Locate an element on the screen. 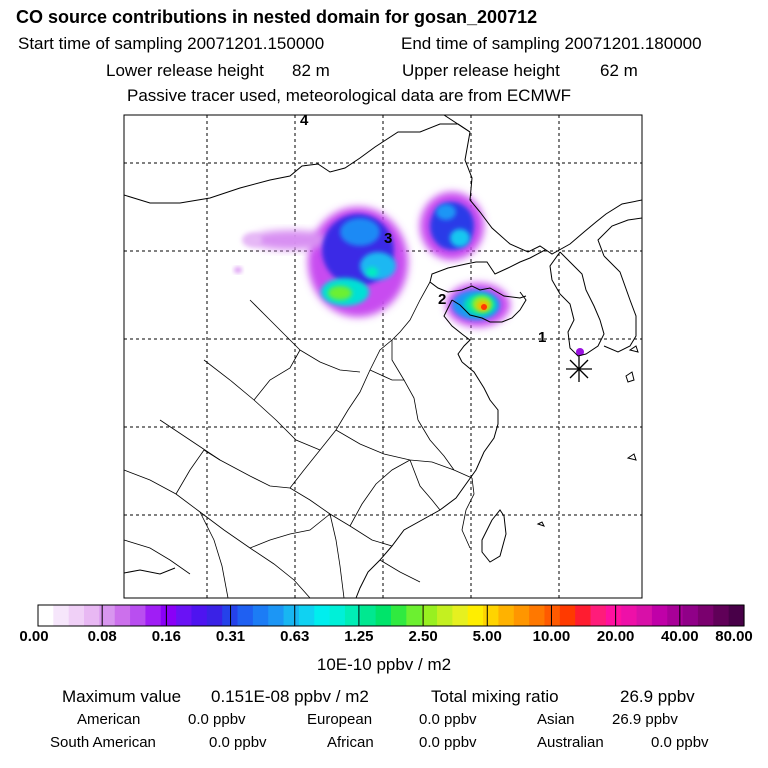 The width and height of the screenshot is (768, 768). colorbar-tick-label: 10.00 is located at coordinates (551, 636).